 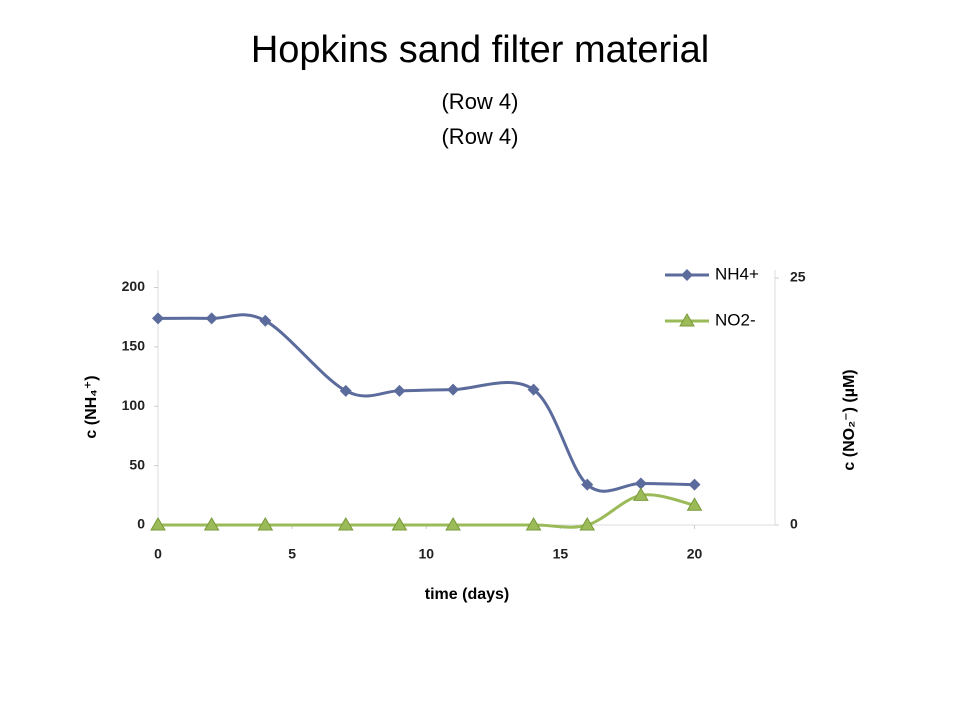 I want to click on x-axis-label: time (days), so click(x=467, y=594).